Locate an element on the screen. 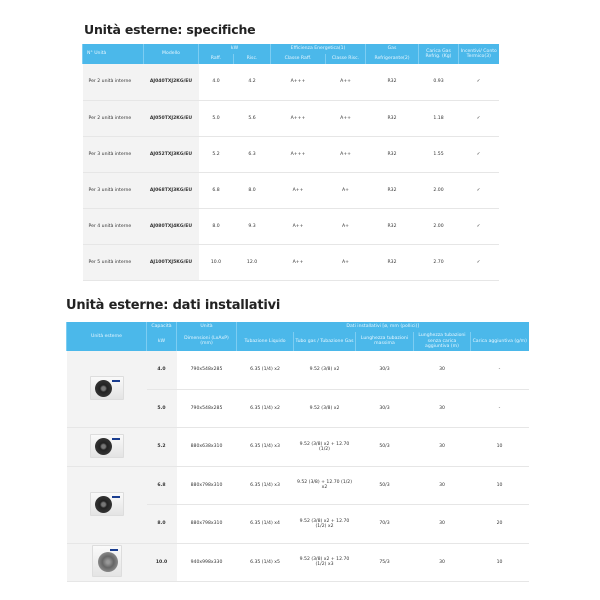 Image resolution: width=600 pixels, height=600 pixels. kw-heat: 6.3 is located at coordinates (252, 154).